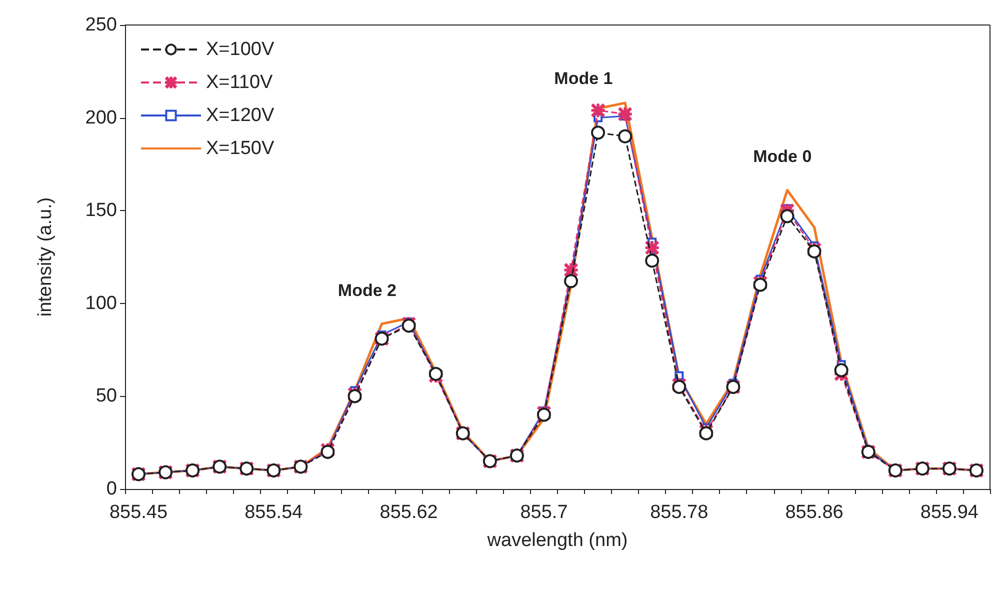 The height and width of the screenshot is (589, 998). Describe the element at coordinates (106, 396) in the screenshot. I see `y-tick-label: 50` at that location.